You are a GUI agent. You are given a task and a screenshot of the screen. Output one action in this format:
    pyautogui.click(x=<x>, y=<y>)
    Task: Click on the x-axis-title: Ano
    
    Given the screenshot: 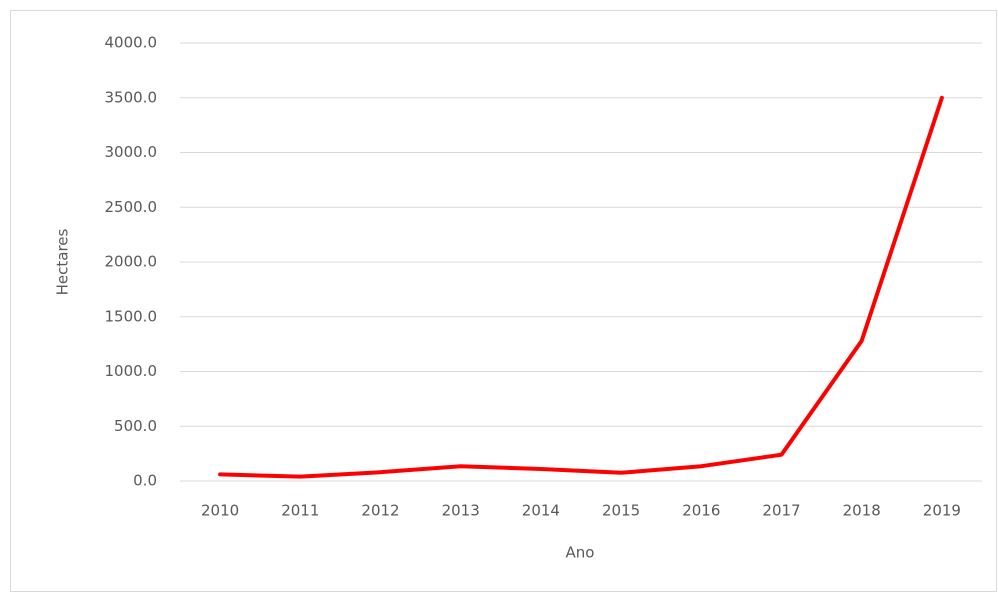 What is the action you would take?
    pyautogui.click(x=580, y=553)
    